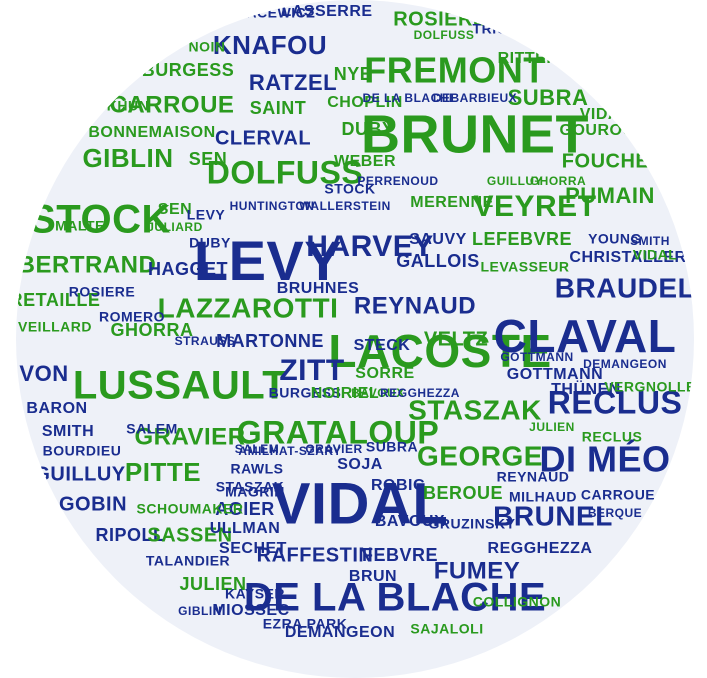  I want to click on word-107: CARROUE, so click(618, 495).